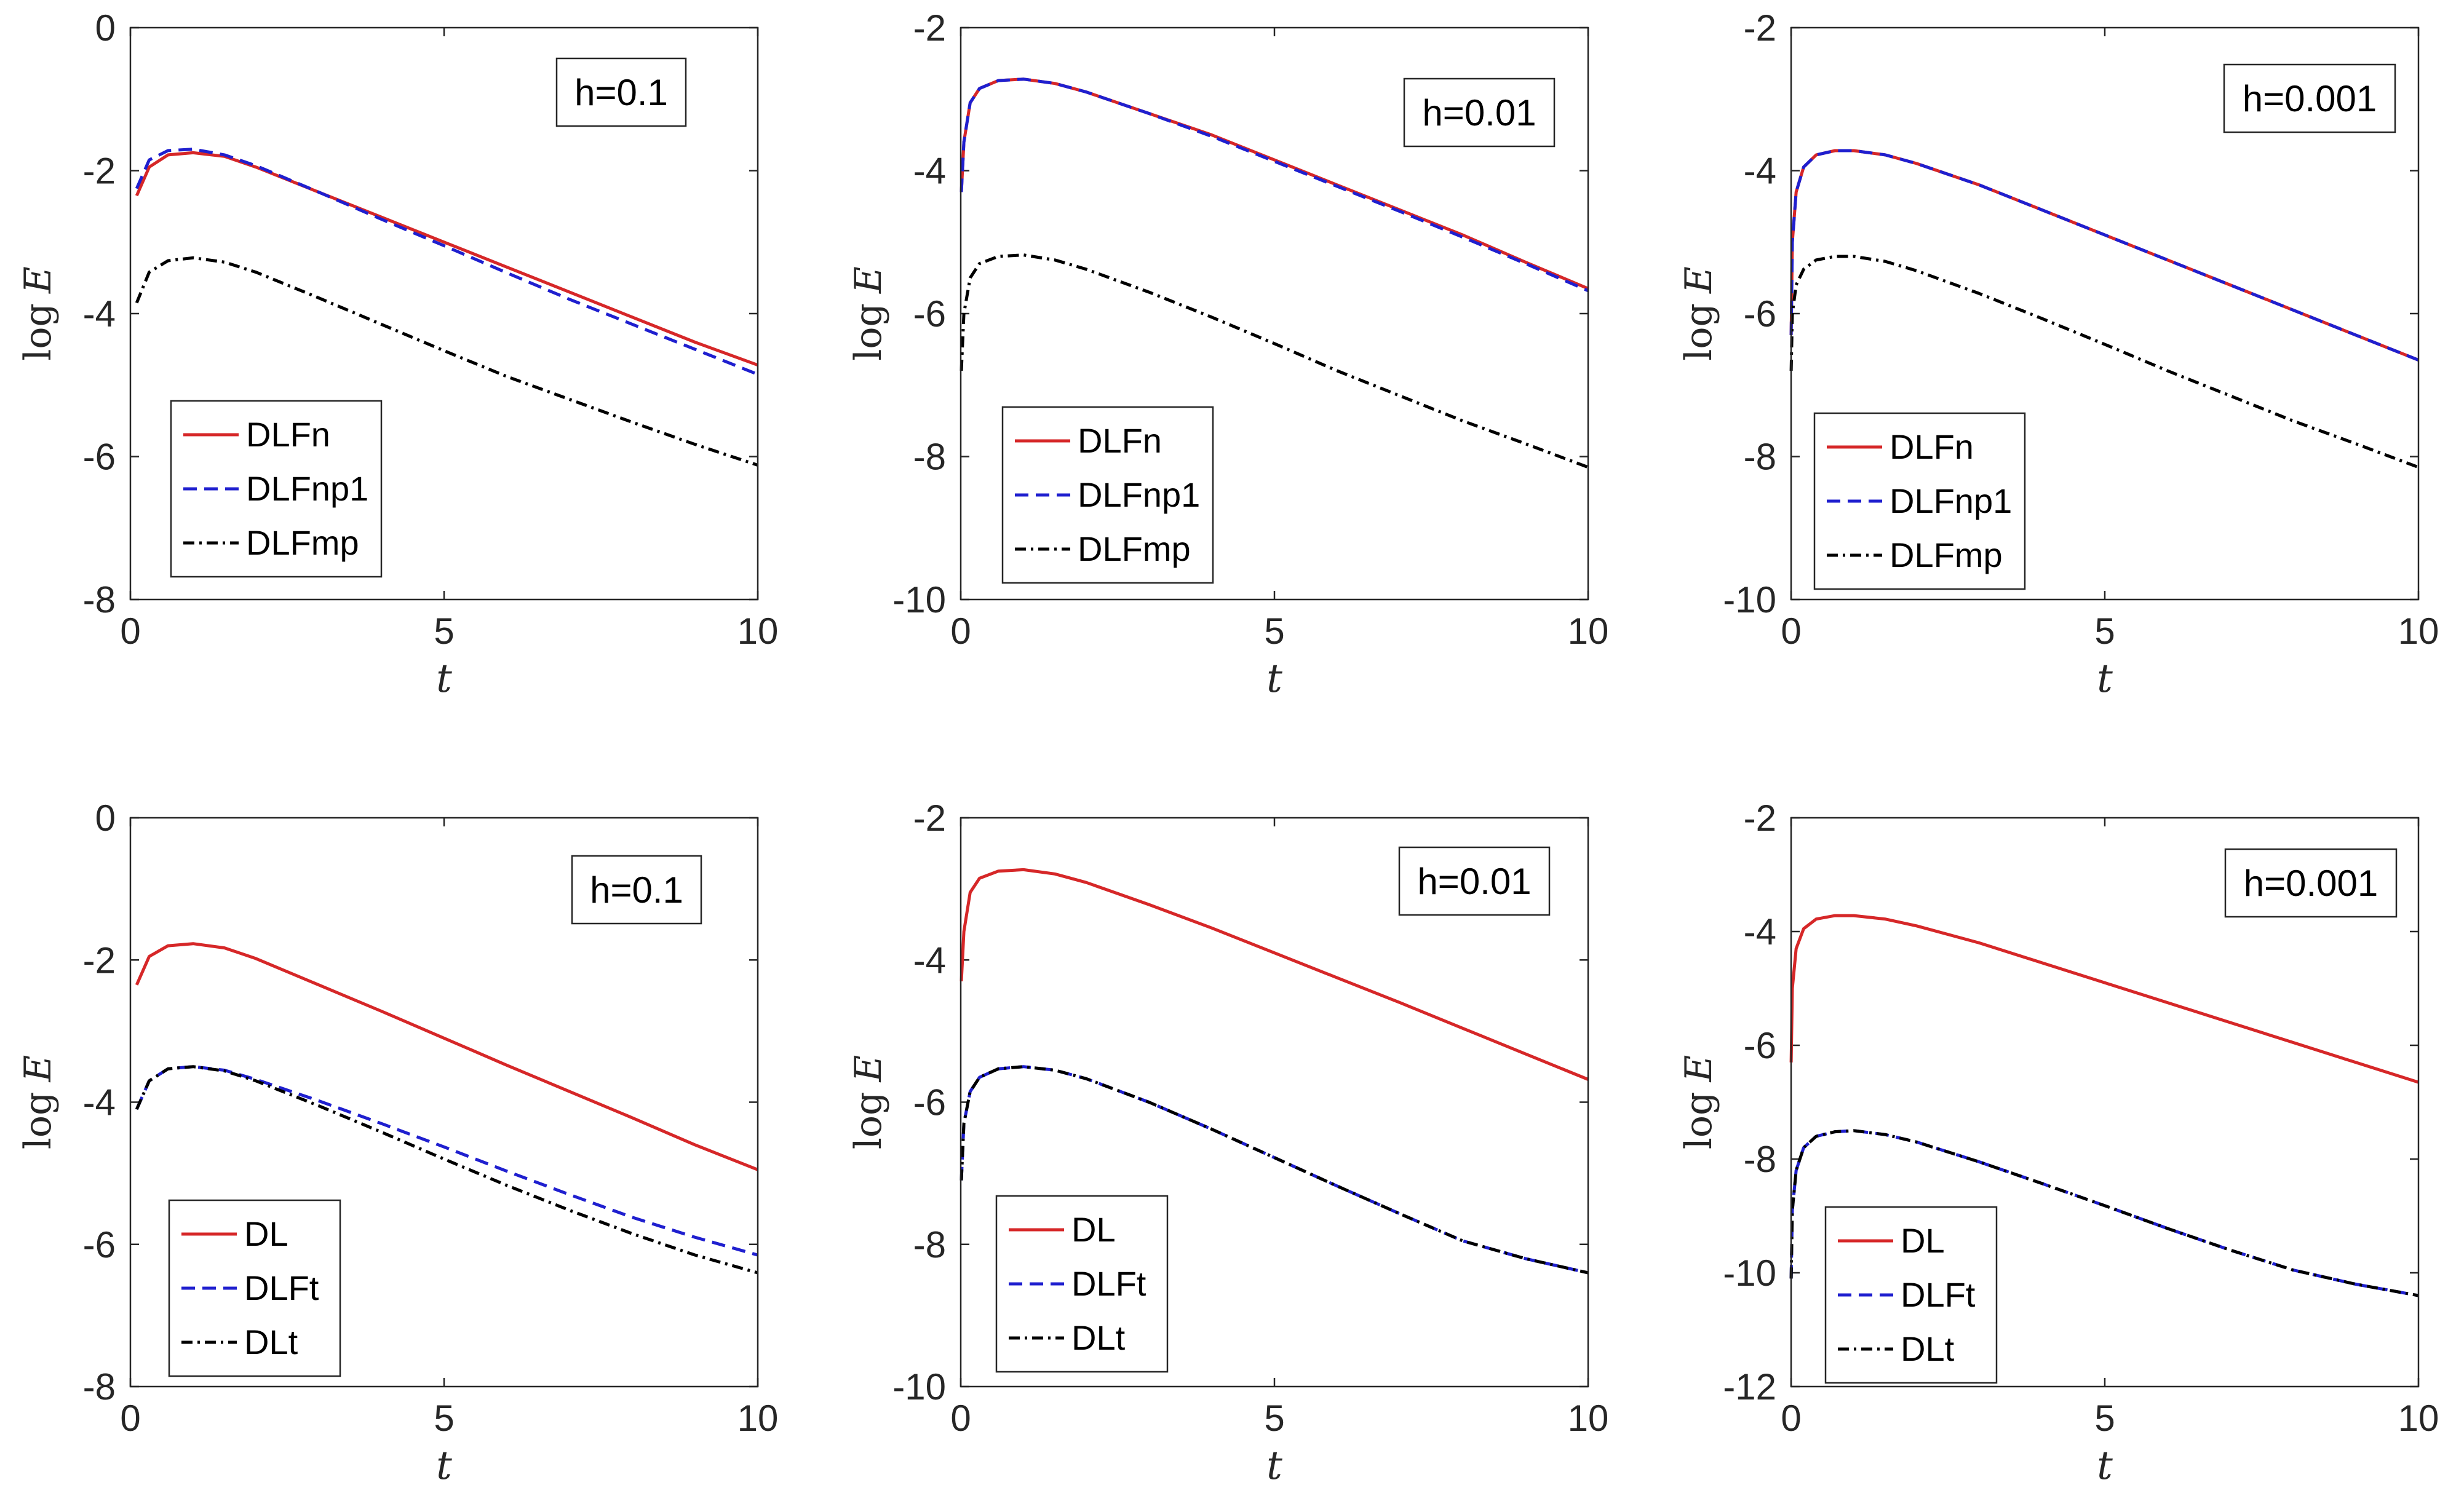  Describe the element at coordinates (1274, 1170) in the screenshot. I see `series-line-DLt` at that location.